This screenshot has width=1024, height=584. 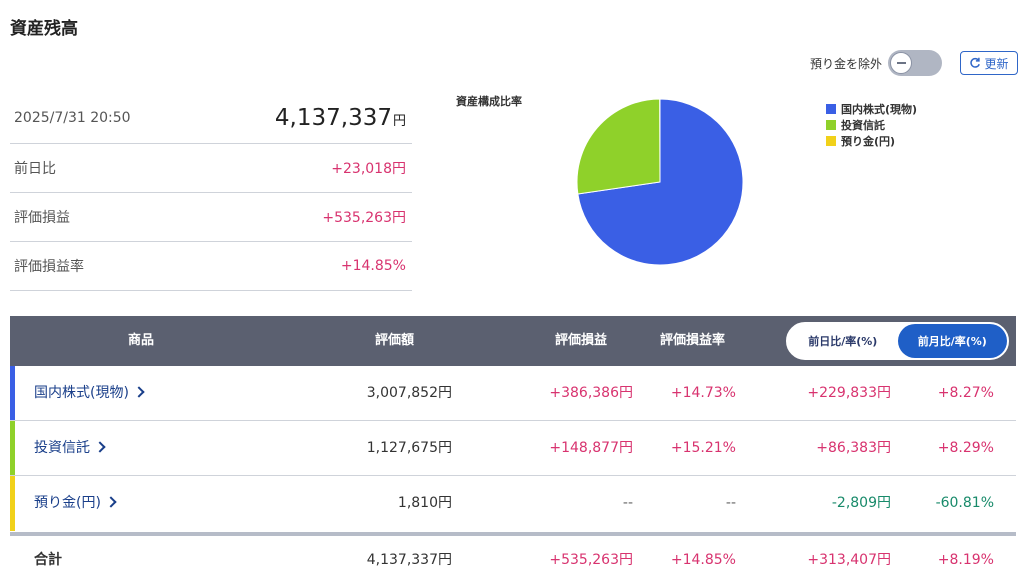 What do you see at coordinates (591, 393) in the screenshot?
I see `cell-pl: +386,386円` at bounding box center [591, 393].